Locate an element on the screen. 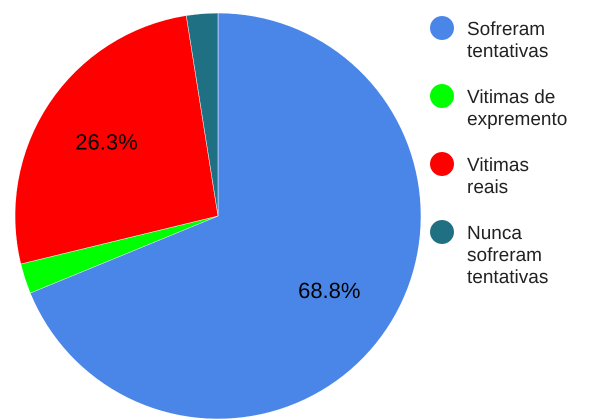 The width and height of the screenshot is (608, 419). legend-label: Vitimas reais is located at coordinates (498, 176).